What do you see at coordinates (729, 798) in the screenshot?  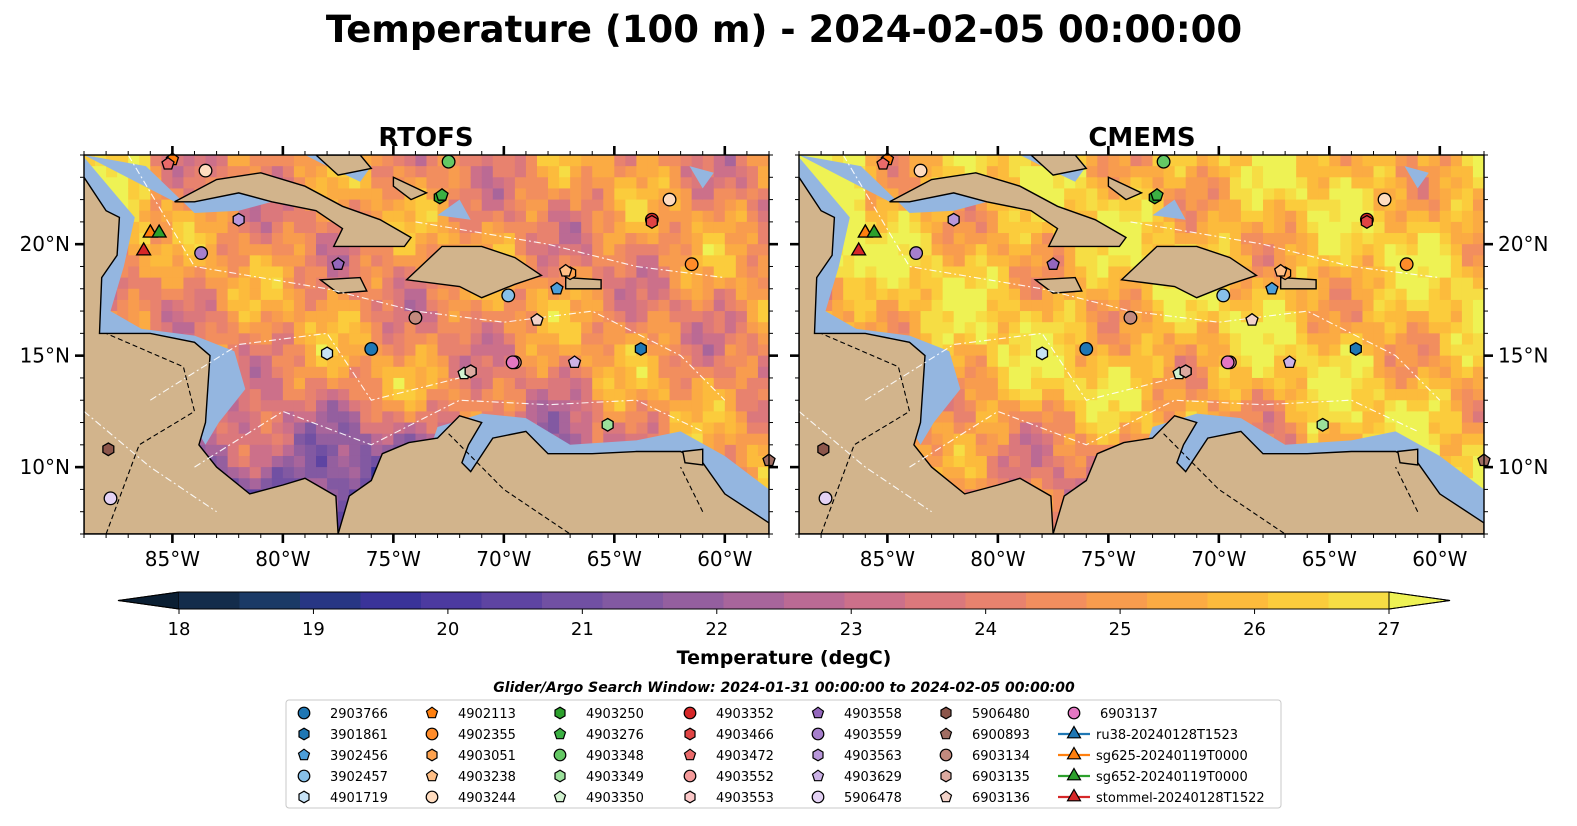 I see `legend-item: 4903553` at bounding box center [729, 798].